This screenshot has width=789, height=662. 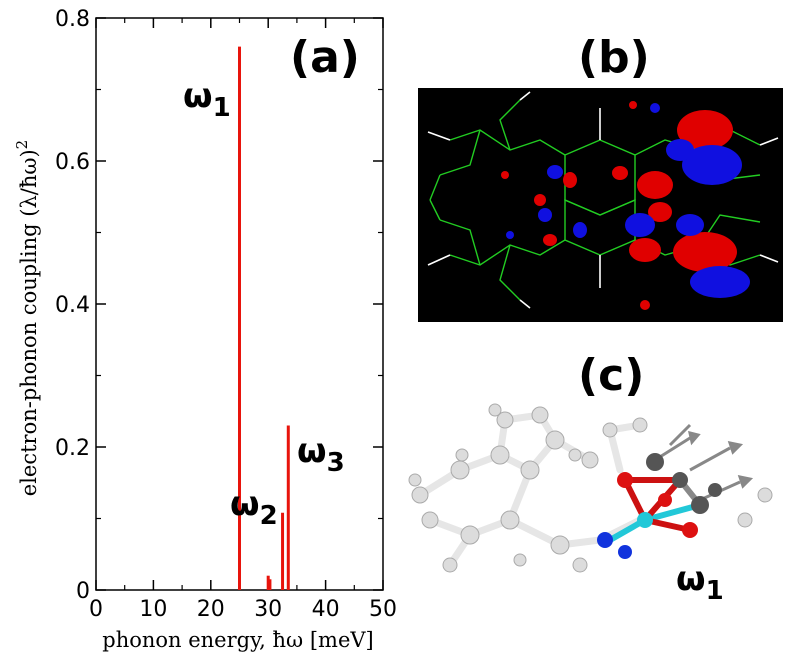 I want to click on y-tick-label: 0.2, so click(x=72, y=448).